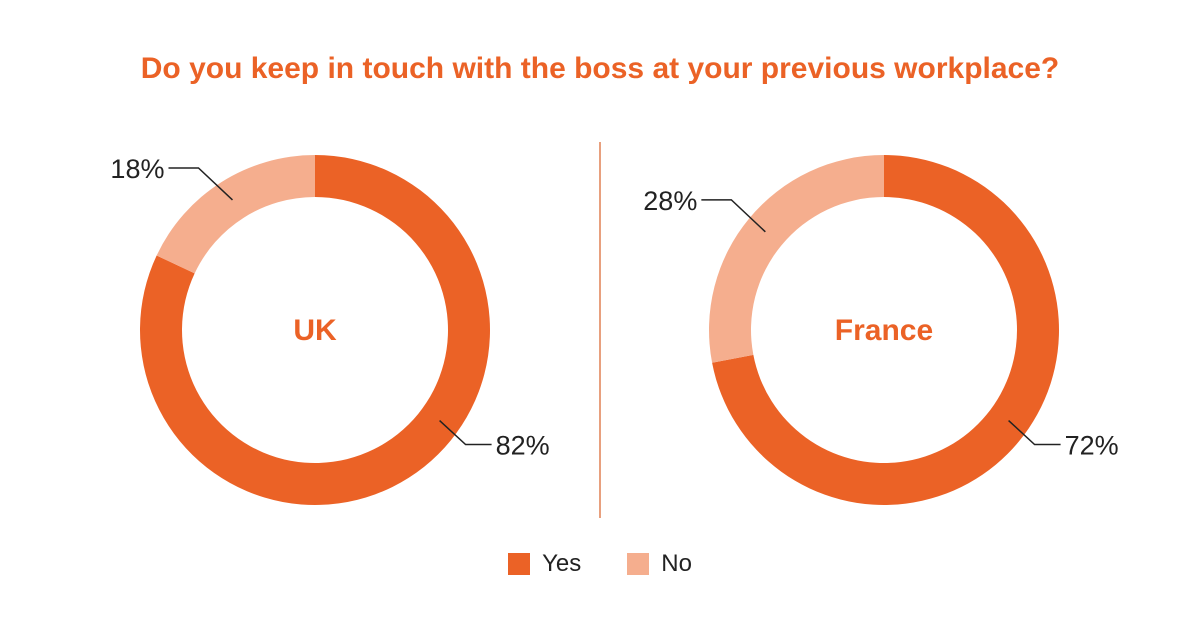 This screenshot has height=627, width=1200. I want to click on france-yes-pct-label: 72%, so click(1092, 446).